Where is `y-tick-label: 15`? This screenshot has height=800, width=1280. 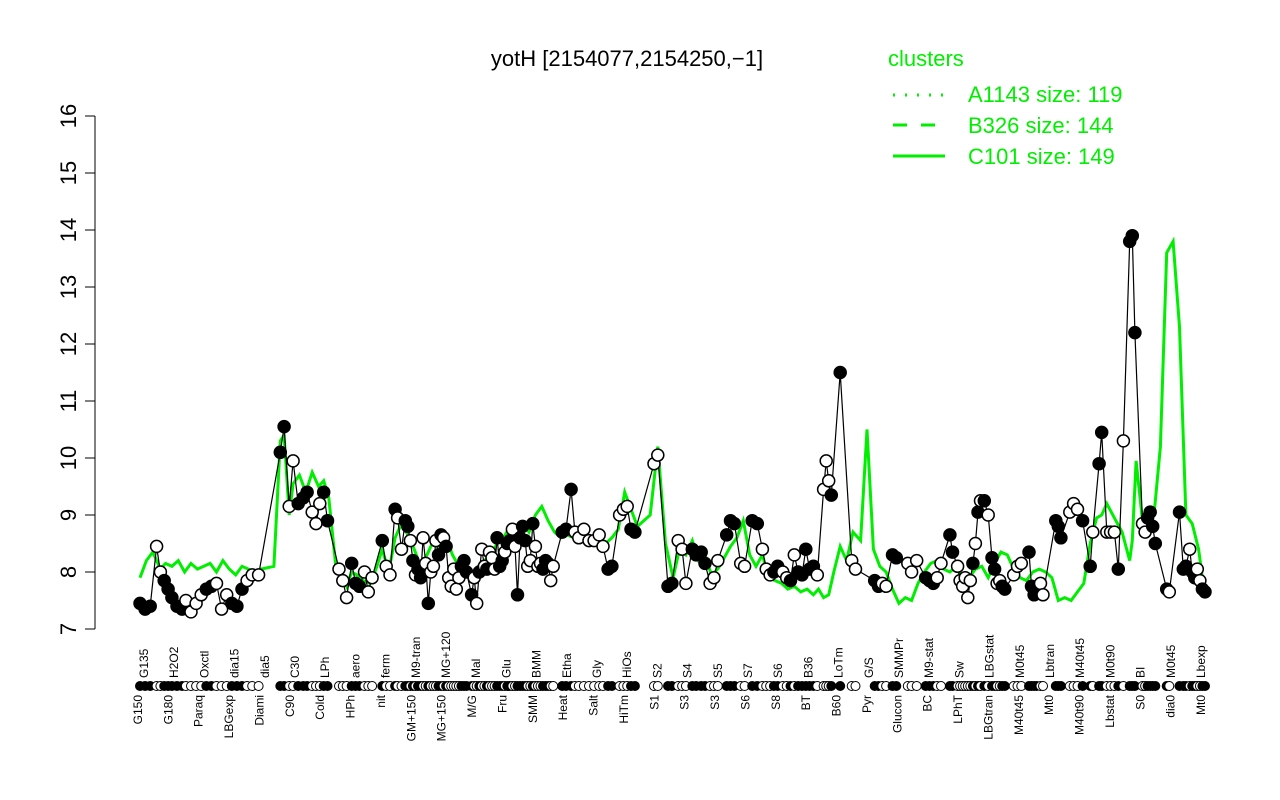 y-tick-label: 15 is located at coordinates (68, 173).